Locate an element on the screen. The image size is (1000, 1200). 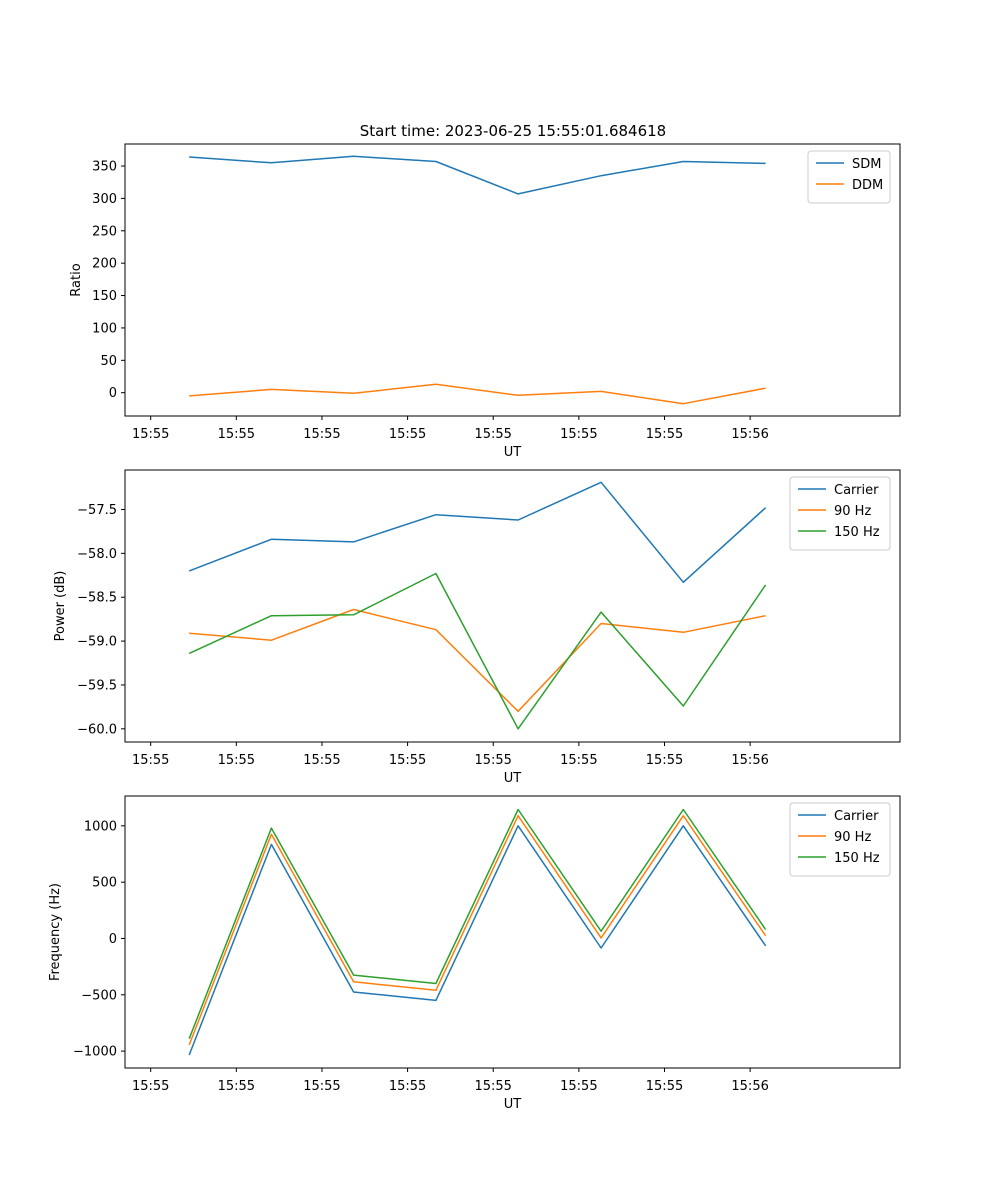
frequency-x-tick-label: 15:56 is located at coordinates (749, 1086).